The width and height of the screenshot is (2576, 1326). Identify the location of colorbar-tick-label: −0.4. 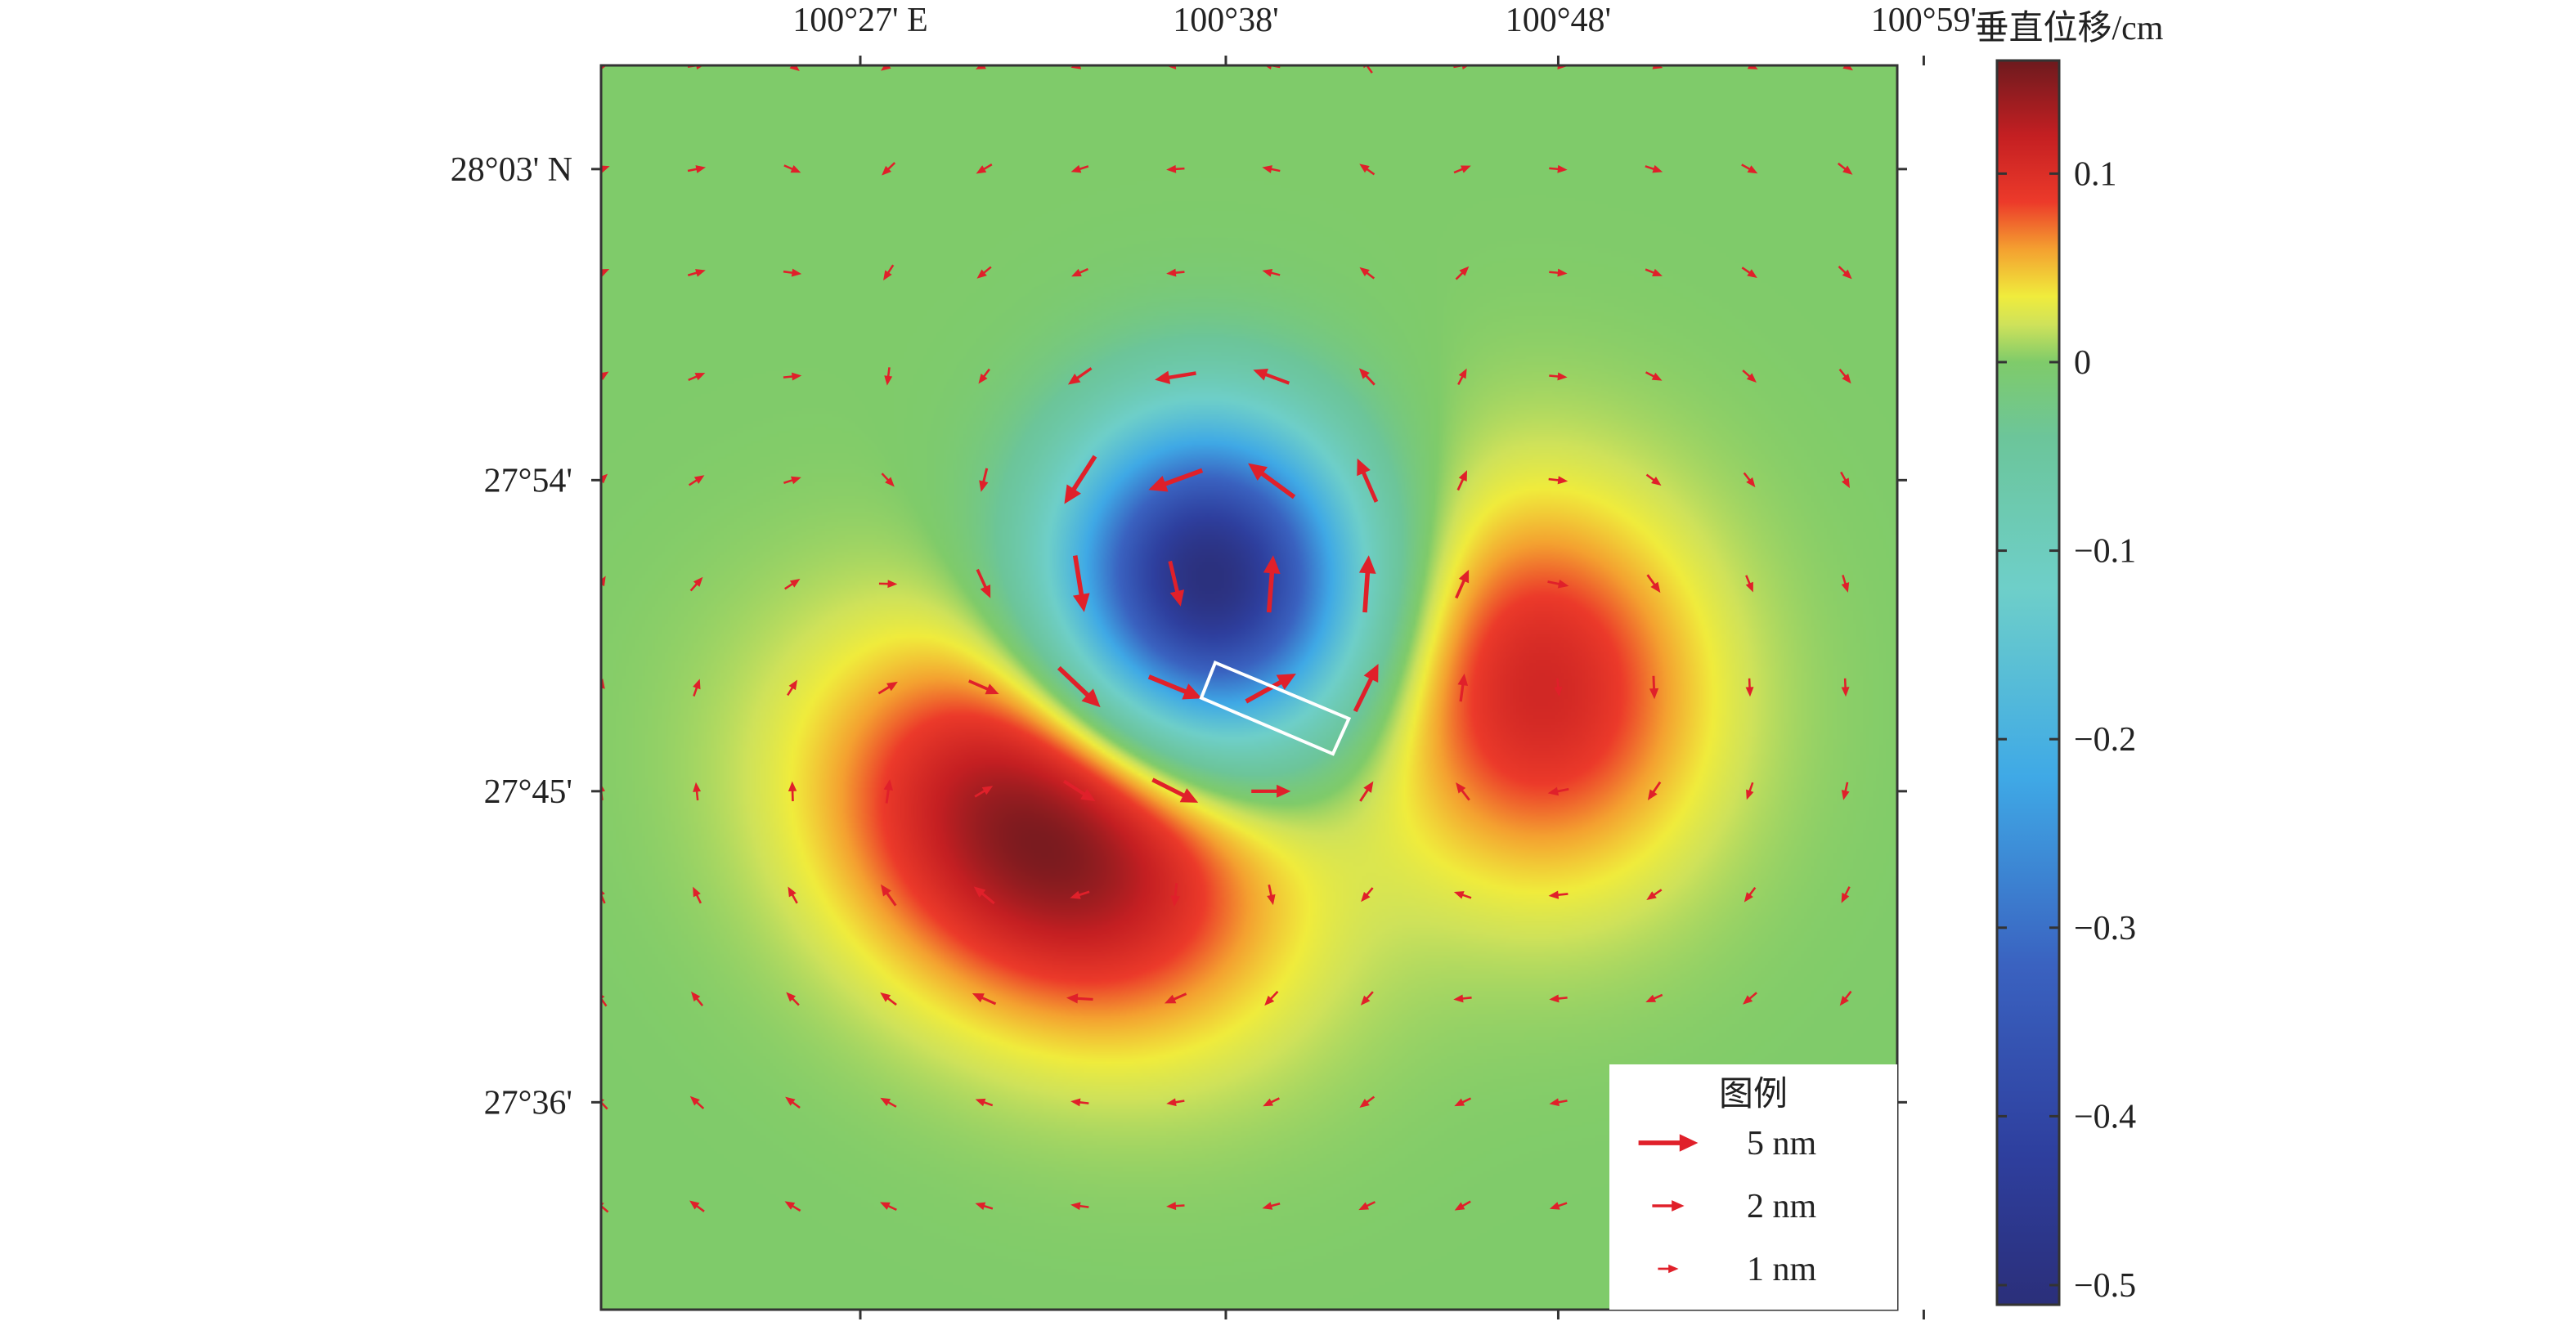
(2105, 1117).